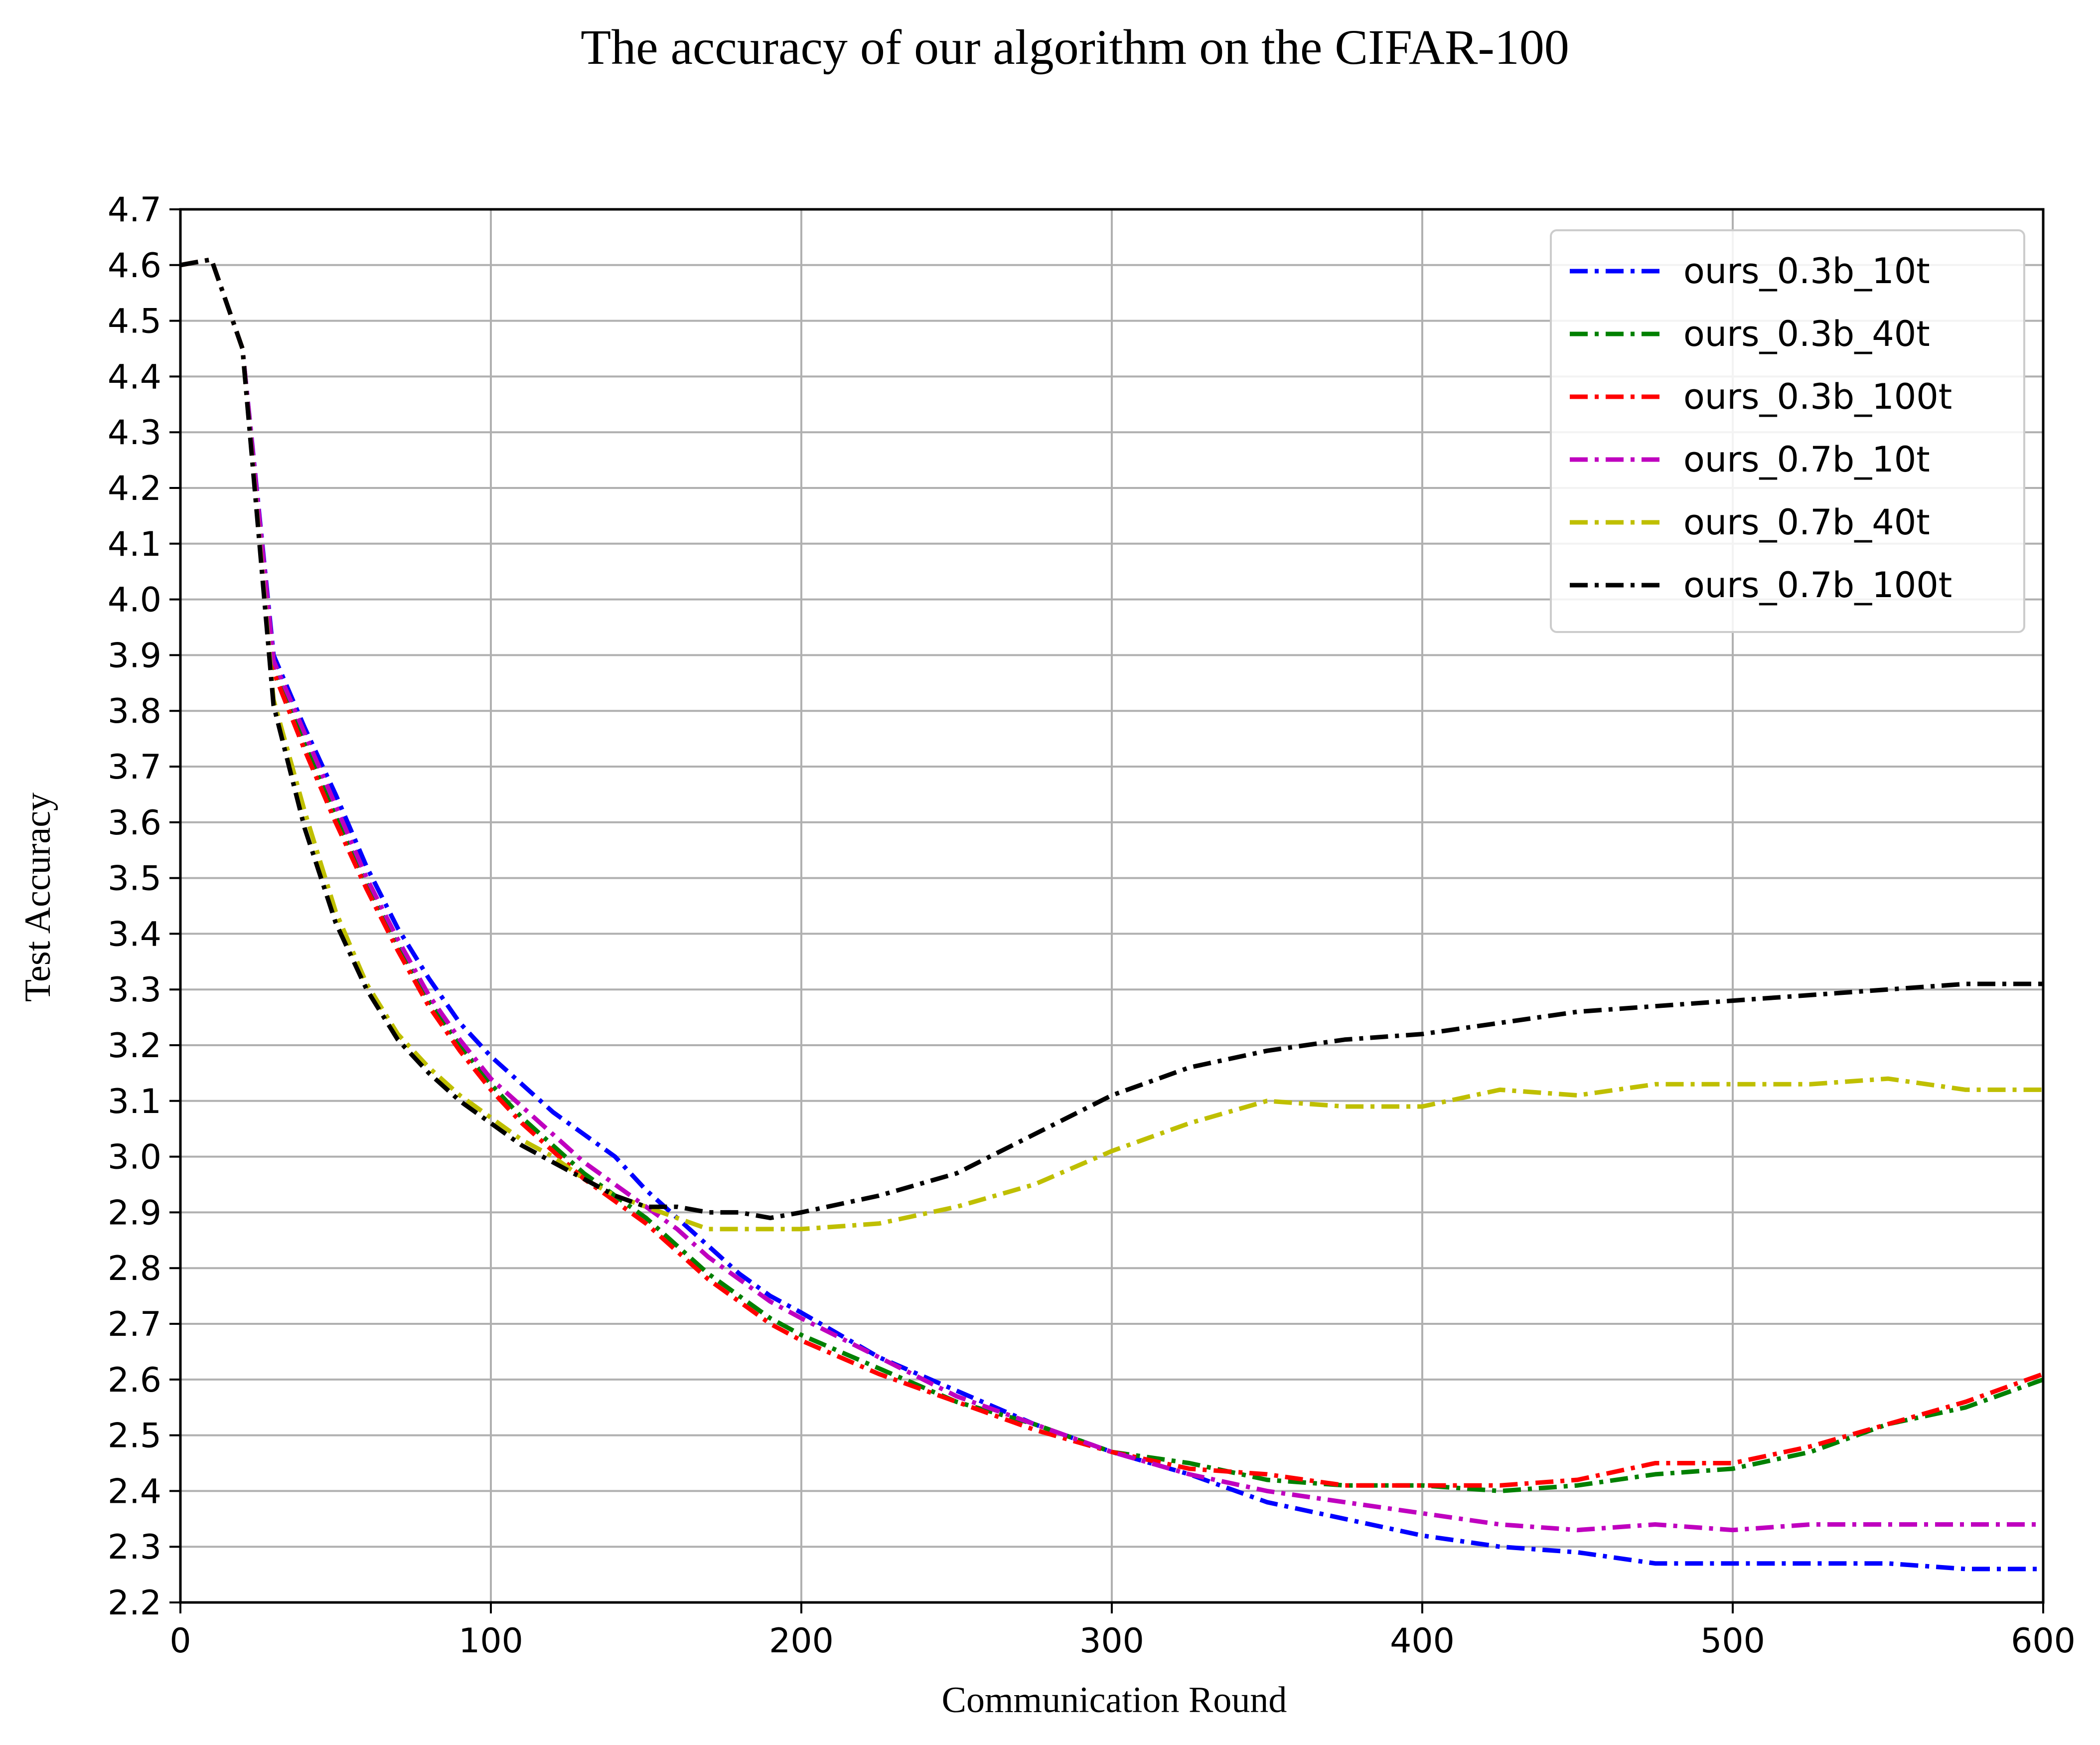 This screenshot has width=2100, height=1745. I want to click on legend-label: ours_0.3b_10t, so click(1806, 271).